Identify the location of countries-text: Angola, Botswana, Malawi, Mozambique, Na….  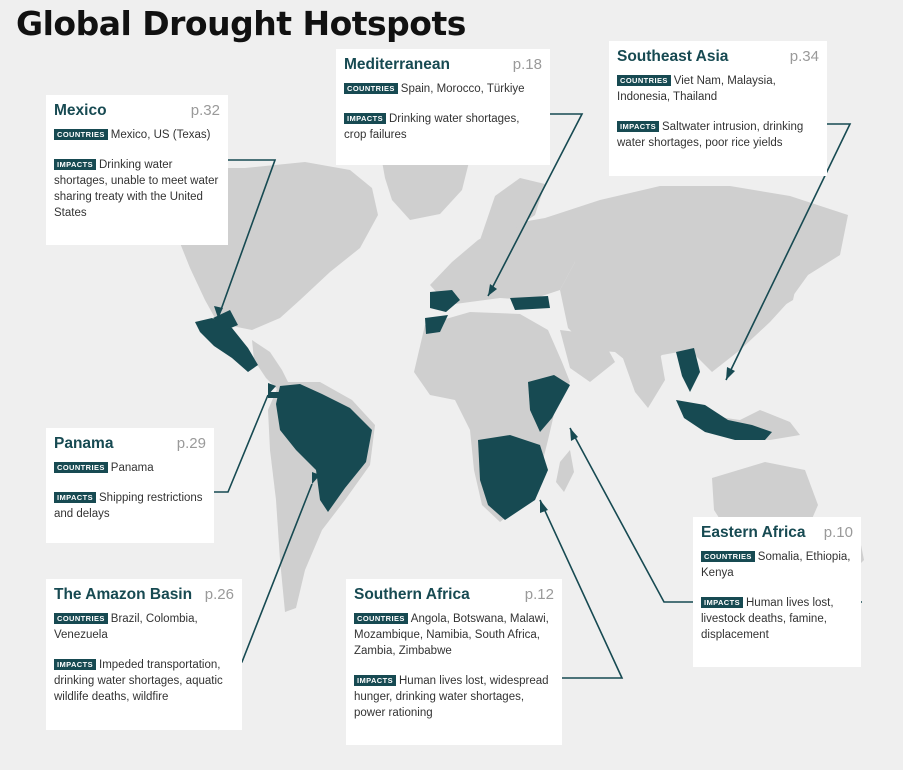
(451, 635).